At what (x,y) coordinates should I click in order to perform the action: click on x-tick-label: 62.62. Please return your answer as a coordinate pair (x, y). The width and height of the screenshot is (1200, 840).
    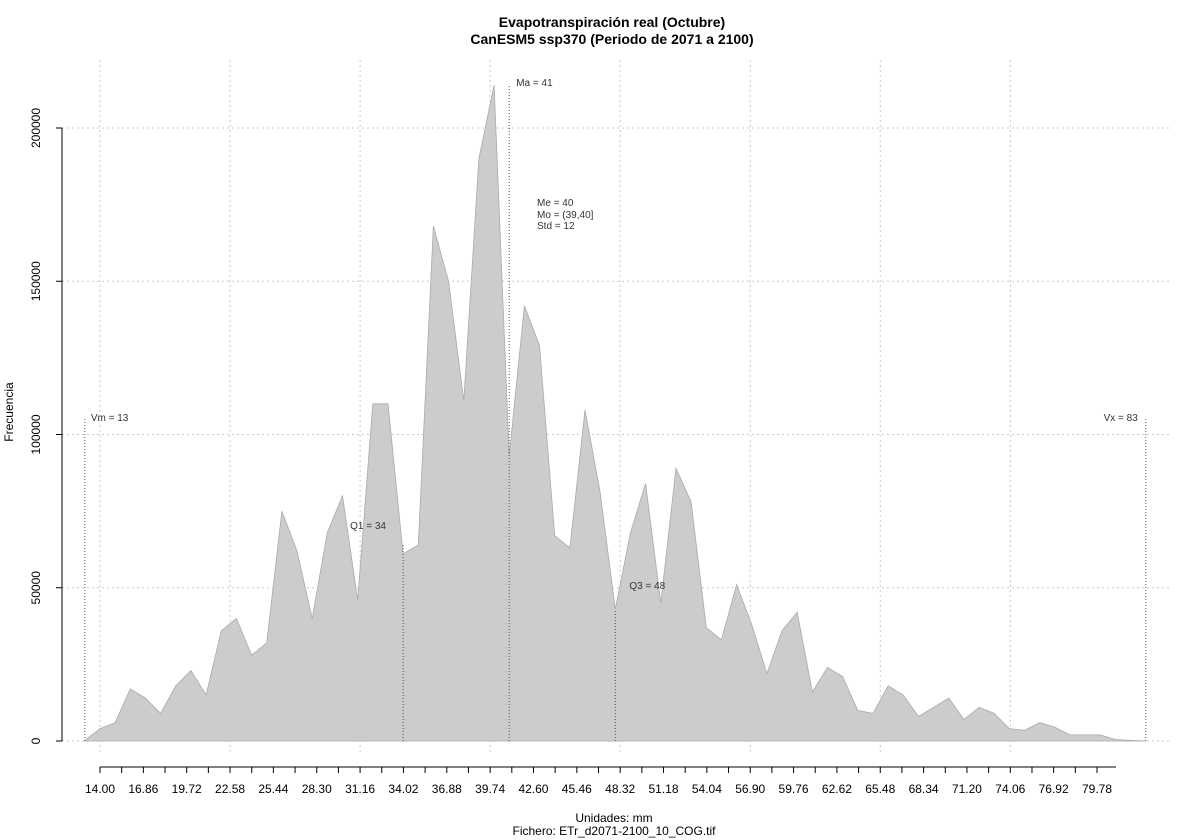
    Looking at the image, I should click on (837, 789).